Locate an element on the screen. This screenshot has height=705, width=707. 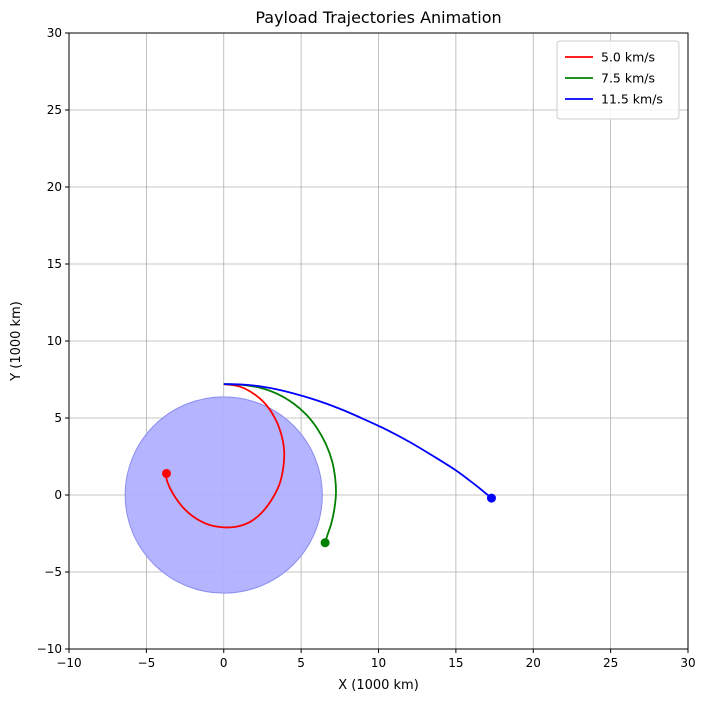
y-tick-label: −10 is located at coordinates (49, 649).